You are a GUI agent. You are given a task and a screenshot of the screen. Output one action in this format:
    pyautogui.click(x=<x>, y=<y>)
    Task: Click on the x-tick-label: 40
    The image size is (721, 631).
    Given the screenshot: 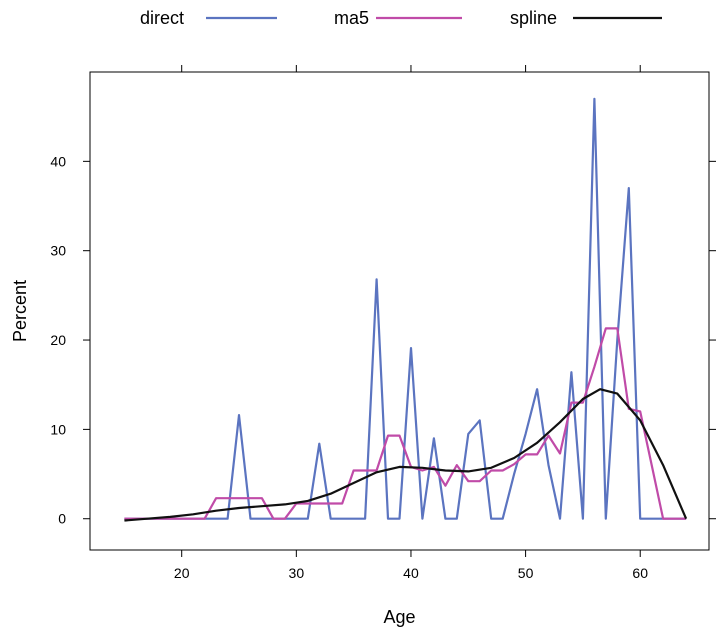 What is the action you would take?
    pyautogui.click(x=411, y=573)
    